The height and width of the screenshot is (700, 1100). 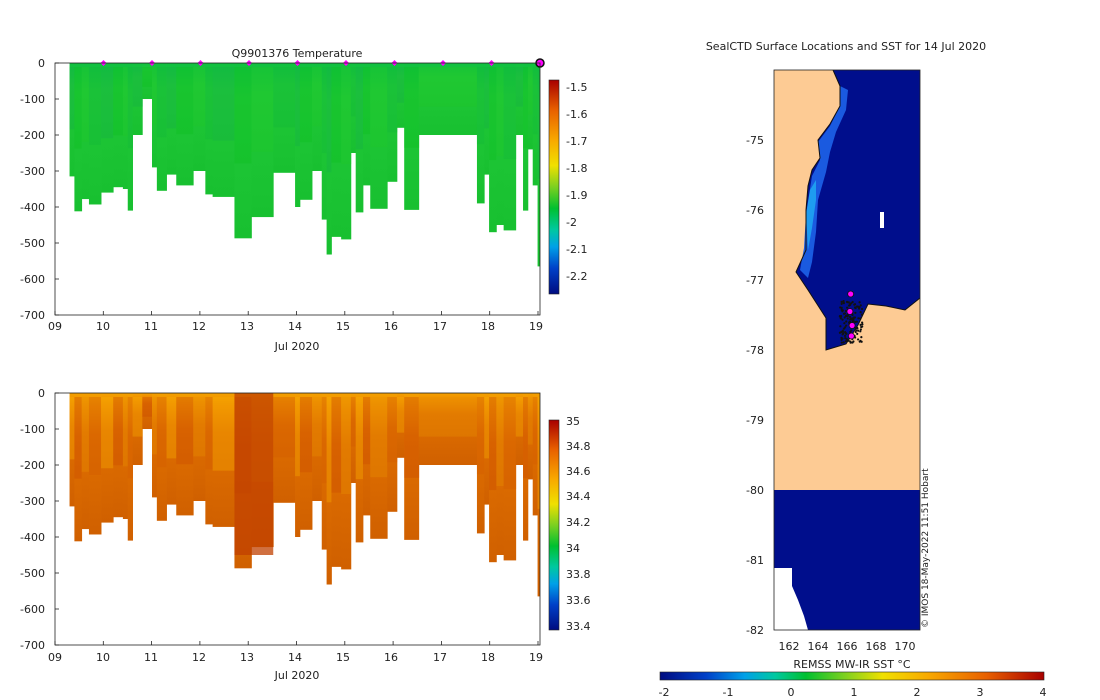 What do you see at coordinates (852, 676) in the screenshot?
I see `sst-colorbar` at bounding box center [852, 676].